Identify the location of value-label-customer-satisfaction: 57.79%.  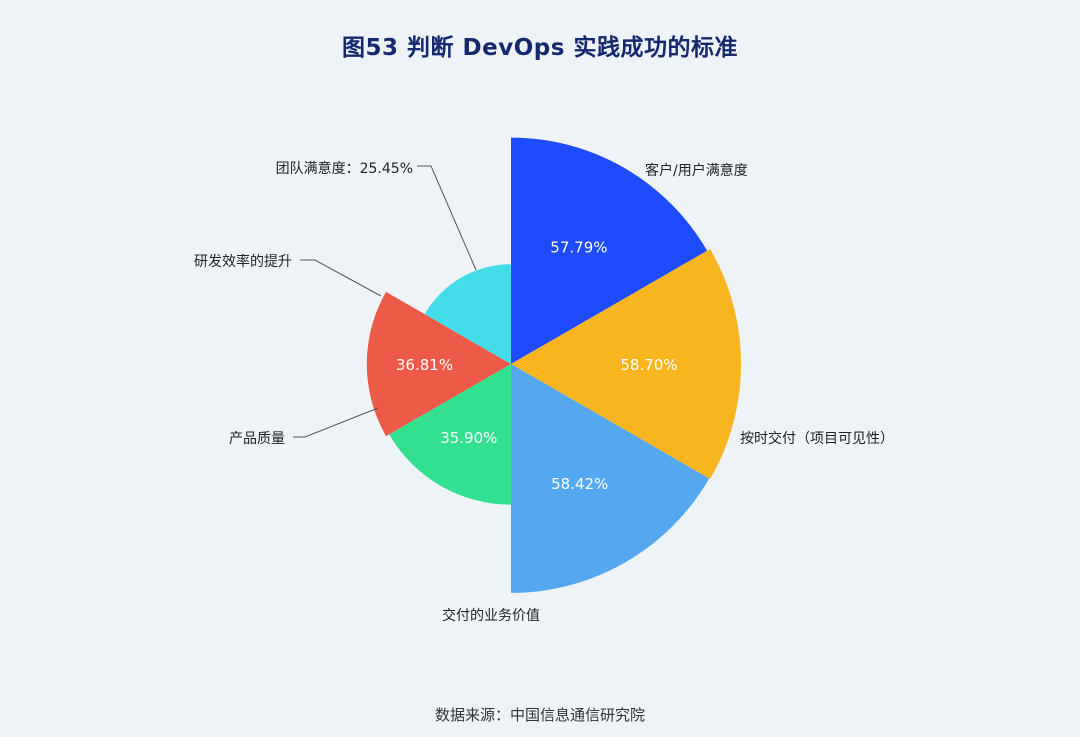
(578, 247).